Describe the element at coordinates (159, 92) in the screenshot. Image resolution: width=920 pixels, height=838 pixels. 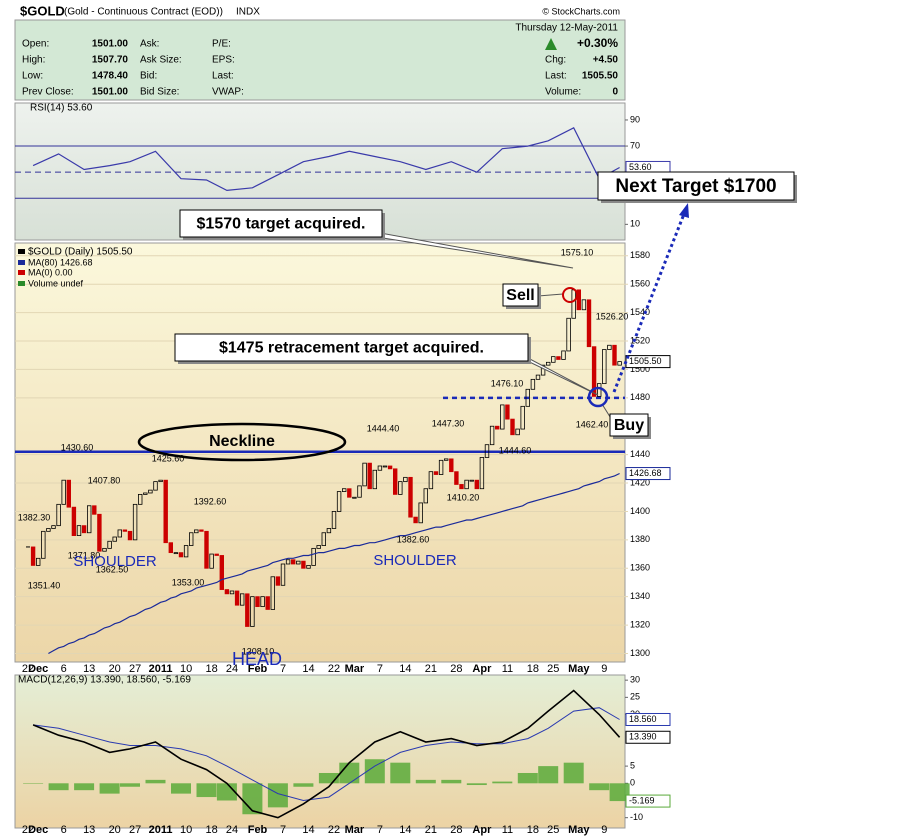
I see `field-label: Bid Size:` at that location.